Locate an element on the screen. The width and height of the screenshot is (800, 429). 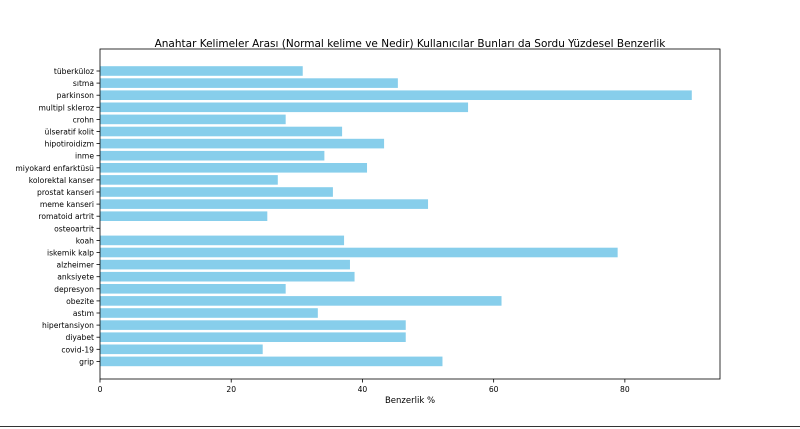
y-tick-label: hipotiroidizm is located at coordinates (69, 144).